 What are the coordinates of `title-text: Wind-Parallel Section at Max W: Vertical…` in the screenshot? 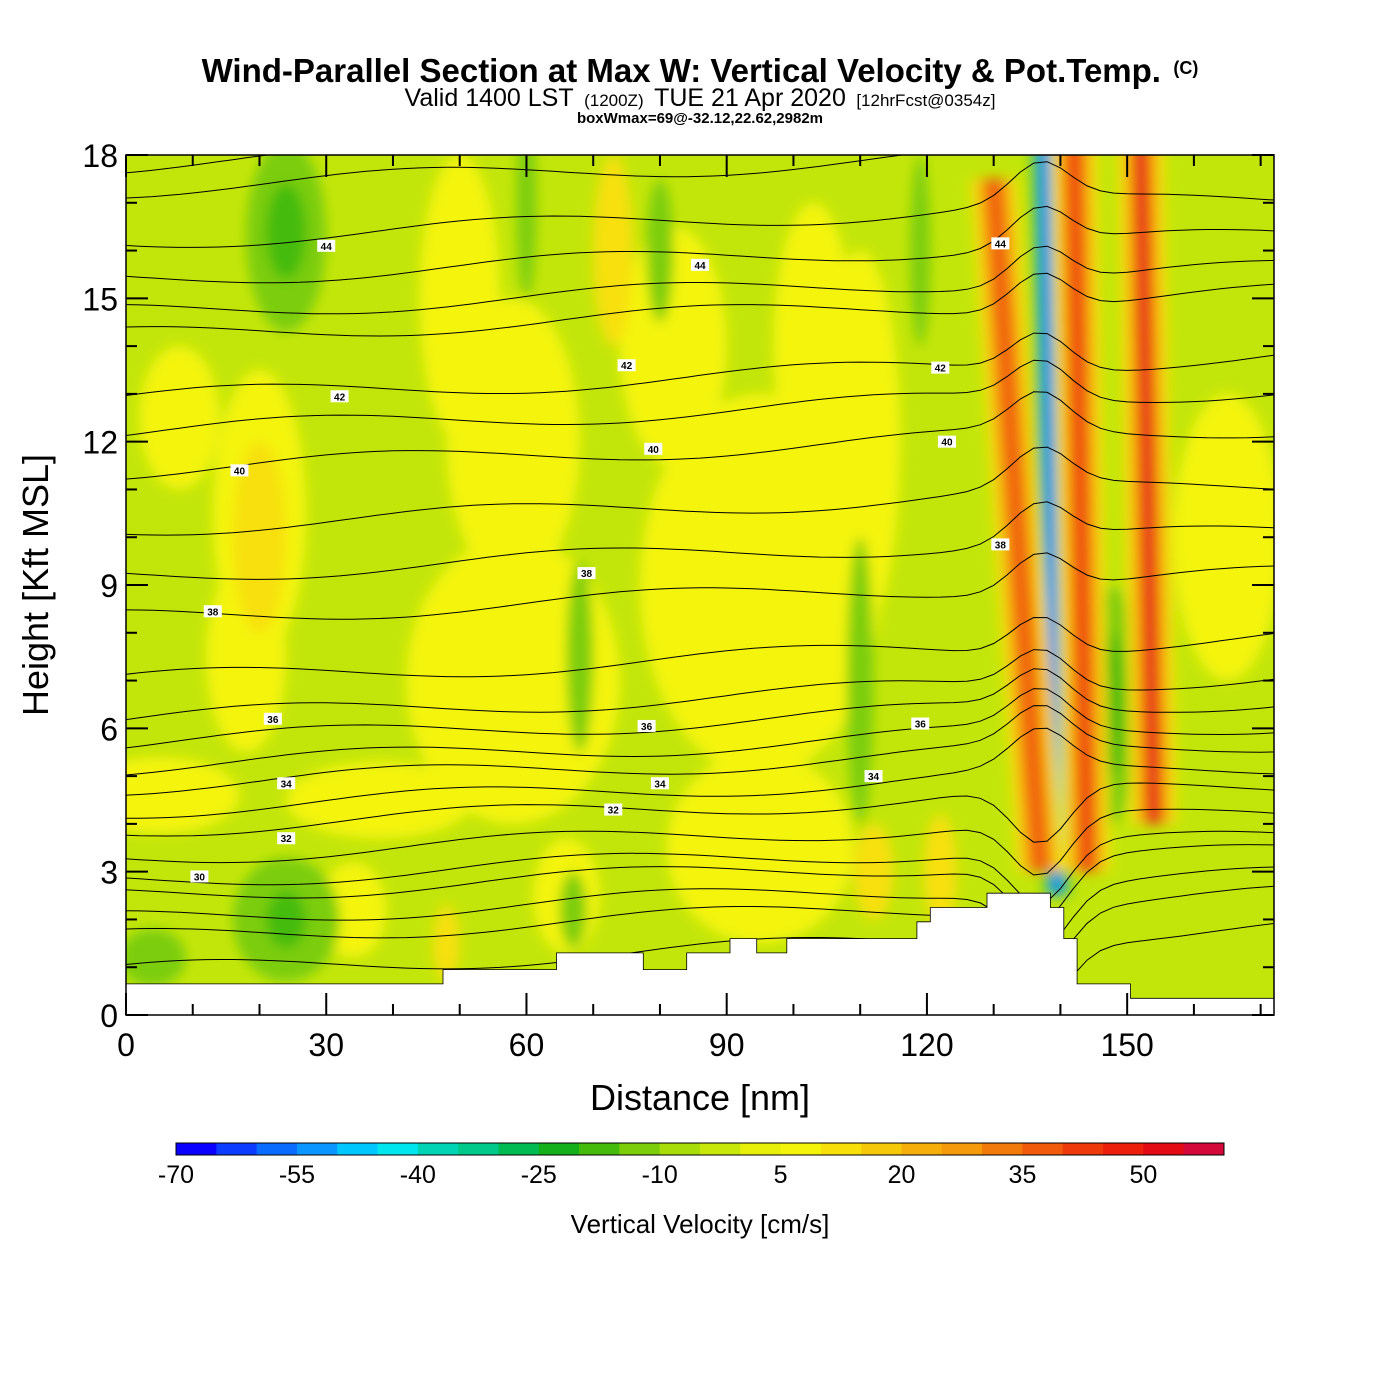 It's located at (681, 70).